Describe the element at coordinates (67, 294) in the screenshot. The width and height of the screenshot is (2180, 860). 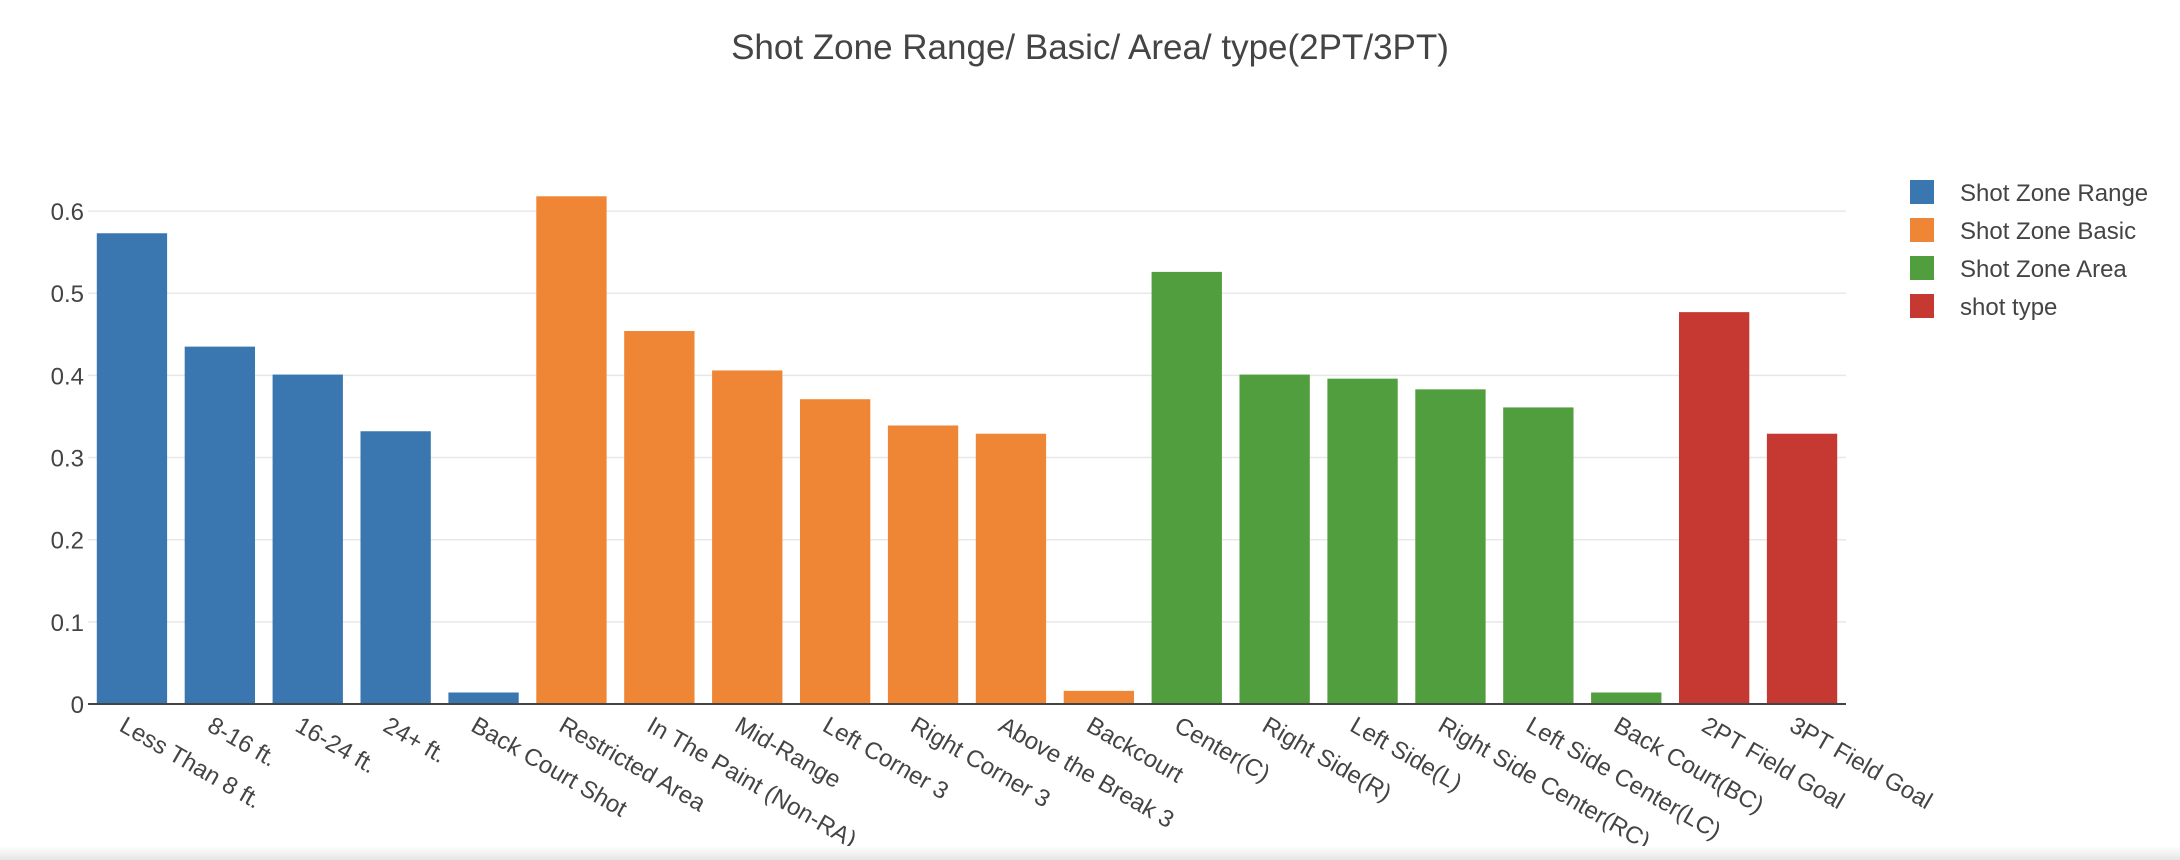
I see `y-tick-label: 0.5` at that location.